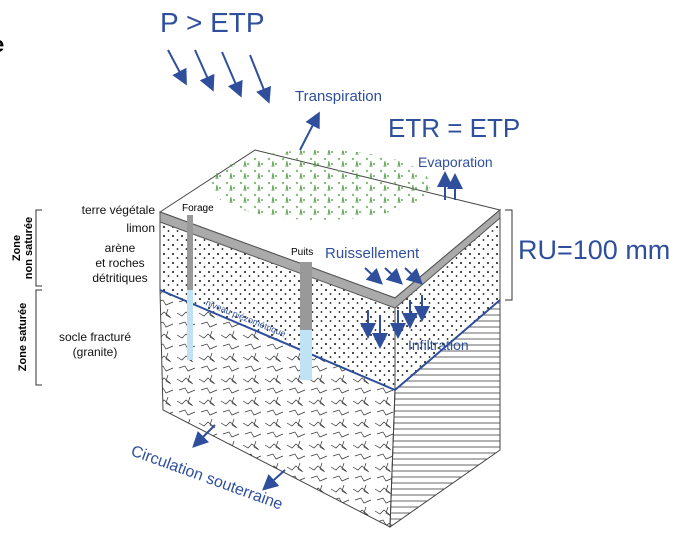 The height and width of the screenshot is (538, 695). What do you see at coordinates (198, 208) in the screenshot?
I see `borehole: Forage` at bounding box center [198, 208].